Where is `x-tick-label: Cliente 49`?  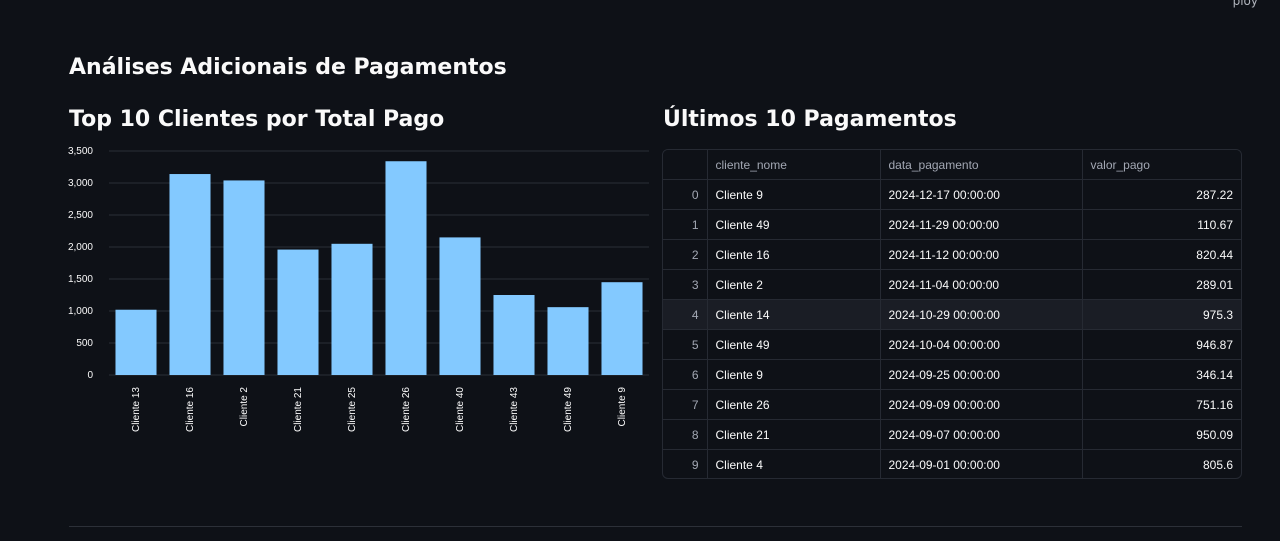 x-tick-label: Cliente 49 is located at coordinates (568, 409).